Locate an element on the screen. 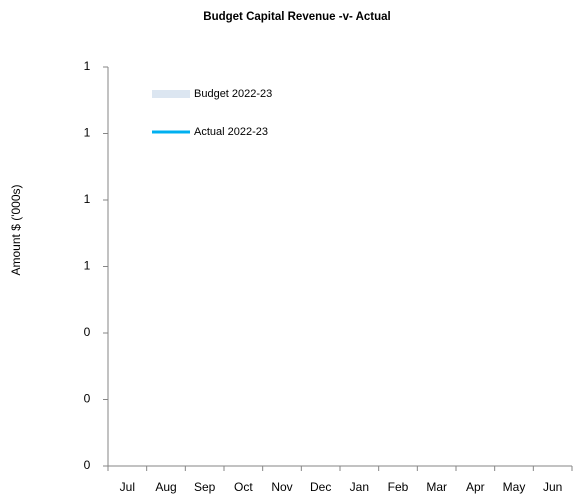 Image resolution: width=574 pixels, height=498 pixels. x-tick-label: Jan is located at coordinates (359, 487).